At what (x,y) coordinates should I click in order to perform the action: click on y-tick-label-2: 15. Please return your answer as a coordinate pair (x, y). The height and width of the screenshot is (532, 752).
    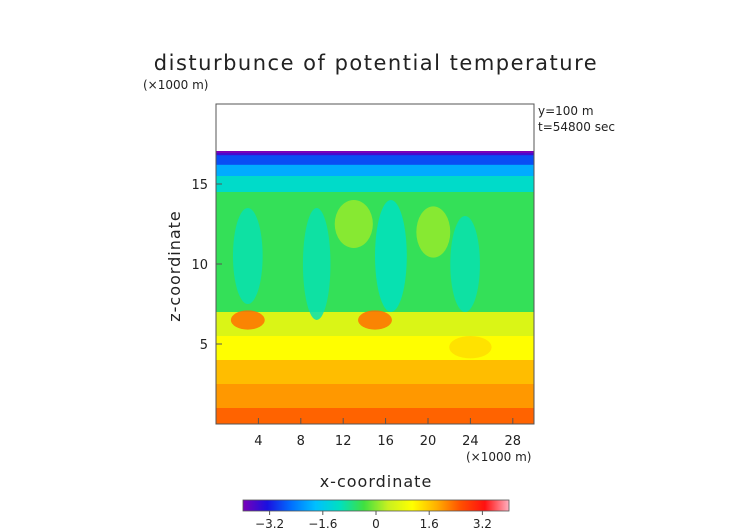
    Looking at the image, I should click on (199, 185).